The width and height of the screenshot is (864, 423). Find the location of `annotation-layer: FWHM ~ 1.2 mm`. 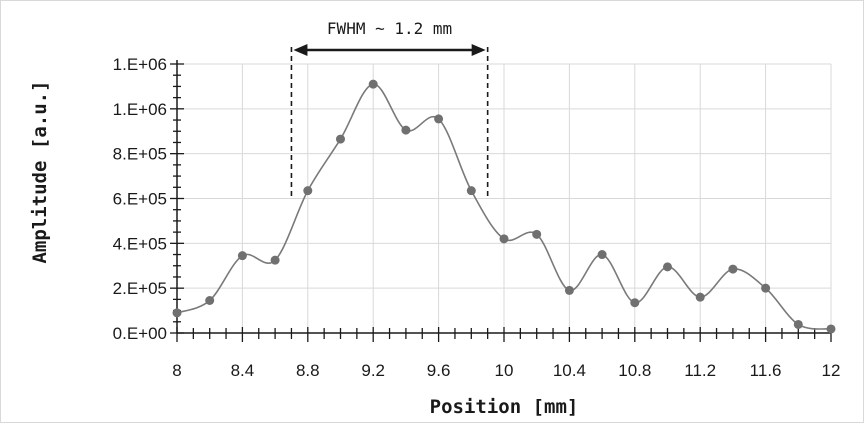

annotation-layer: FWHM ~ 1.2 mm is located at coordinates (389, 109).